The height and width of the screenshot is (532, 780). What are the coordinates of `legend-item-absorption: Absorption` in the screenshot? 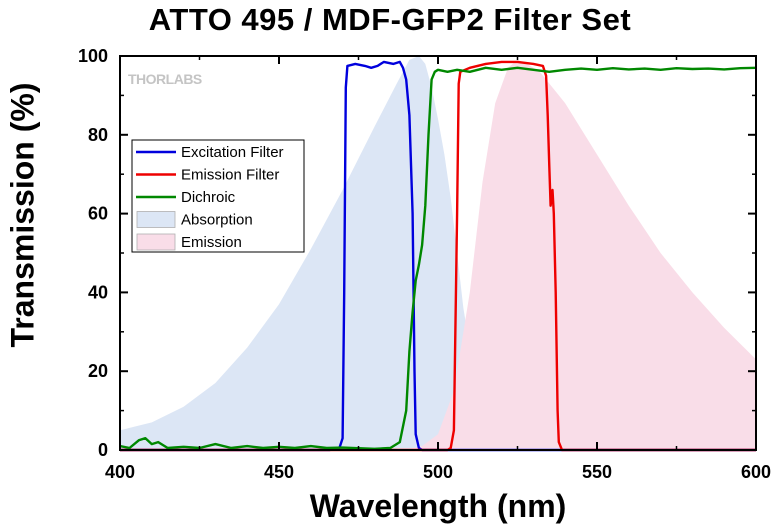 It's located at (194, 220).